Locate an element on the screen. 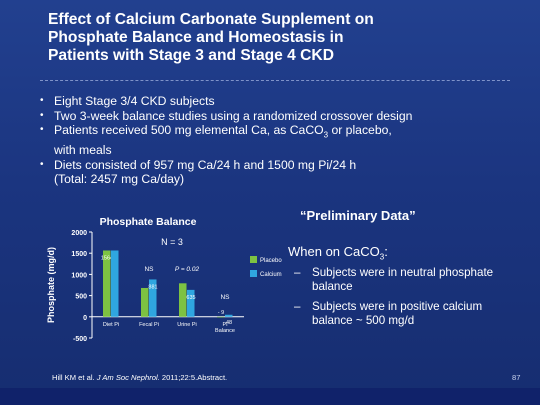 This screenshot has height=405, width=540. when-text: : is located at coordinates (386, 251).